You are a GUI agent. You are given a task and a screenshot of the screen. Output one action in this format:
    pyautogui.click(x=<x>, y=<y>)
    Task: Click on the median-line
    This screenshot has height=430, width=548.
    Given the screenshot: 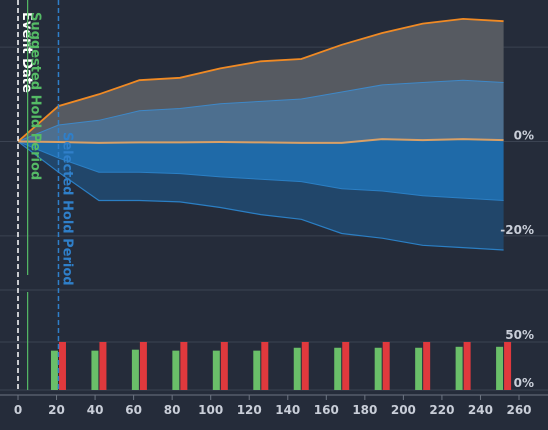 What is the action you would take?
    pyautogui.click(x=260, y=141)
    